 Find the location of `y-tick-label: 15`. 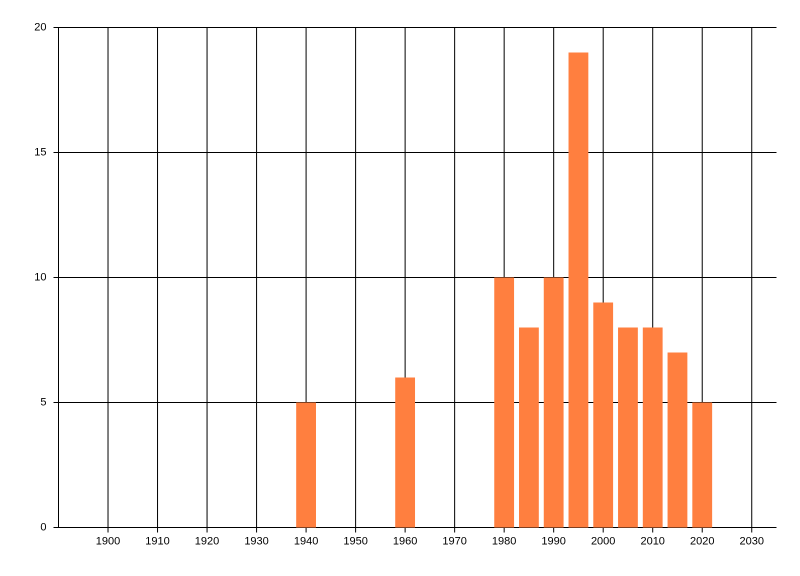

y-tick-label: 15 is located at coordinates (40, 152).